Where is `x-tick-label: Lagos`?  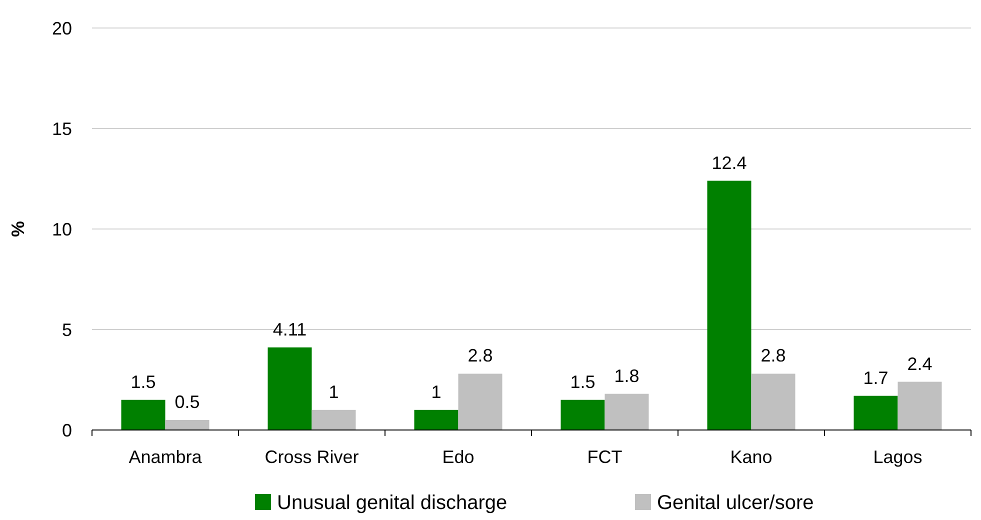
x-tick-label: Lagos is located at coordinates (897, 457).